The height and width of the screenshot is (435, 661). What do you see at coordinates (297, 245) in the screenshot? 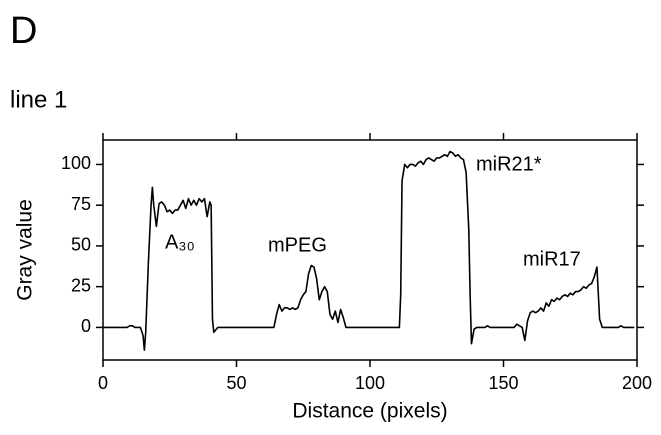
I see `annotation: mPEG` at bounding box center [297, 245].